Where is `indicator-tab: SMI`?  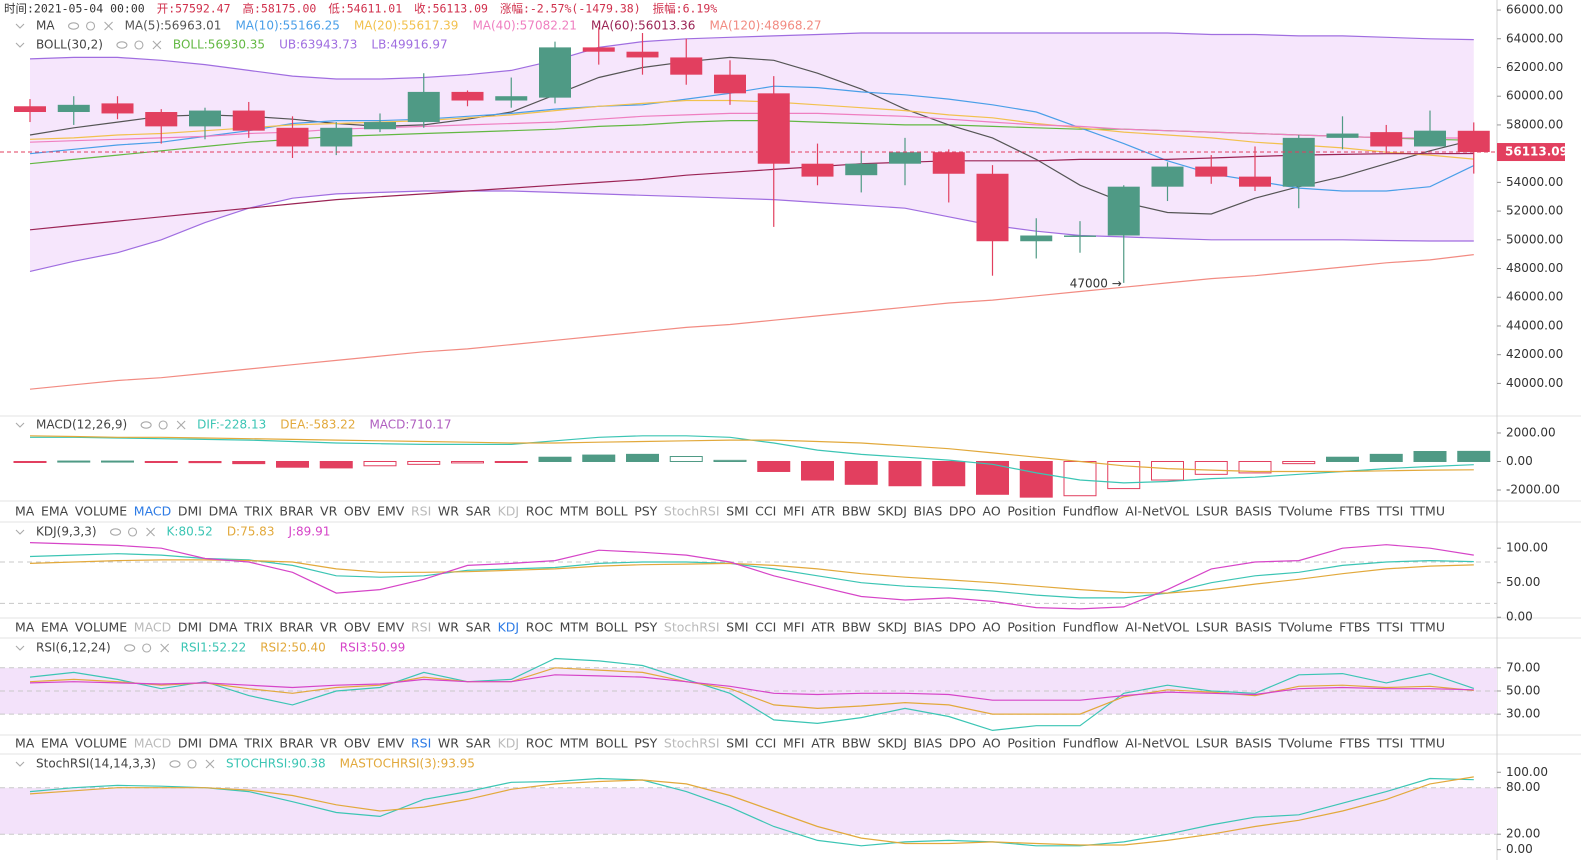
indicator-tab: SMI is located at coordinates (737, 511).